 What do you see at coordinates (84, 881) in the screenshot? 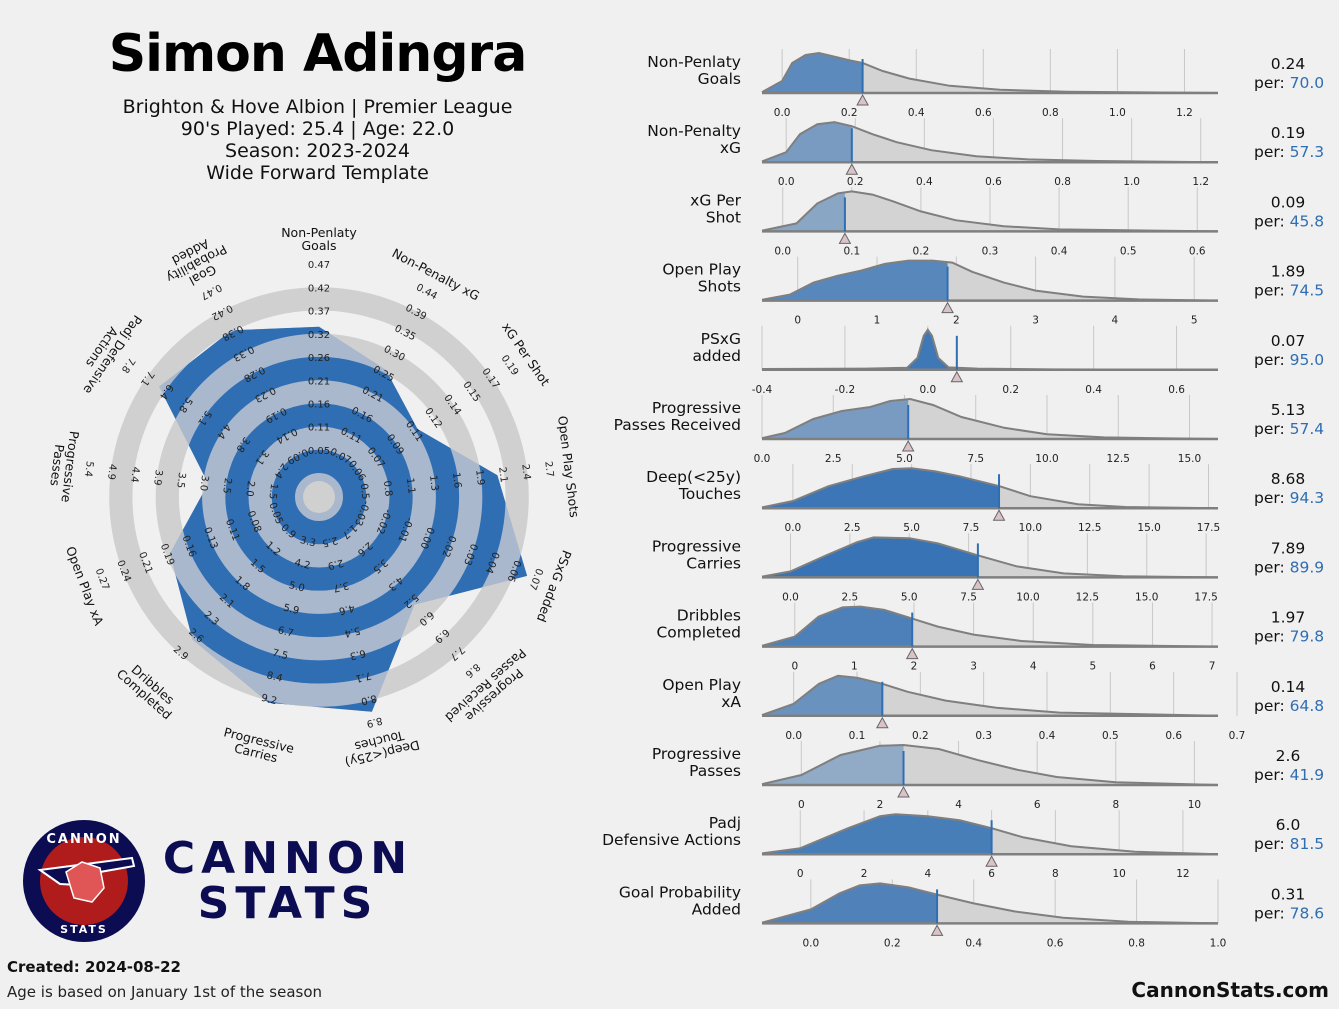
I see `cannon-stats-logo: CANNON STATS` at bounding box center [84, 881].